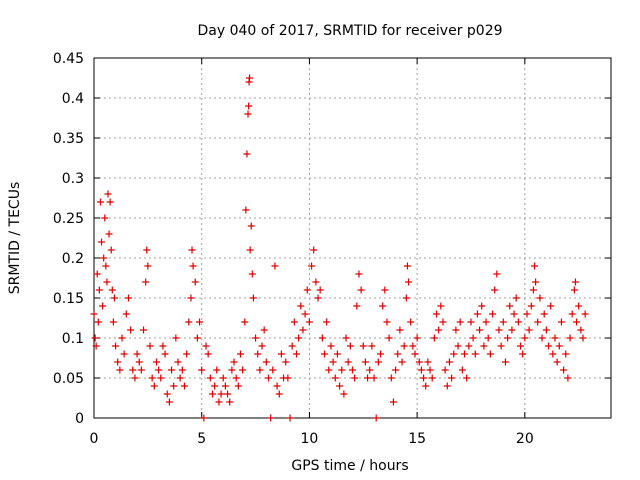  I want to click on x-tick-label: 20, so click(525, 439).